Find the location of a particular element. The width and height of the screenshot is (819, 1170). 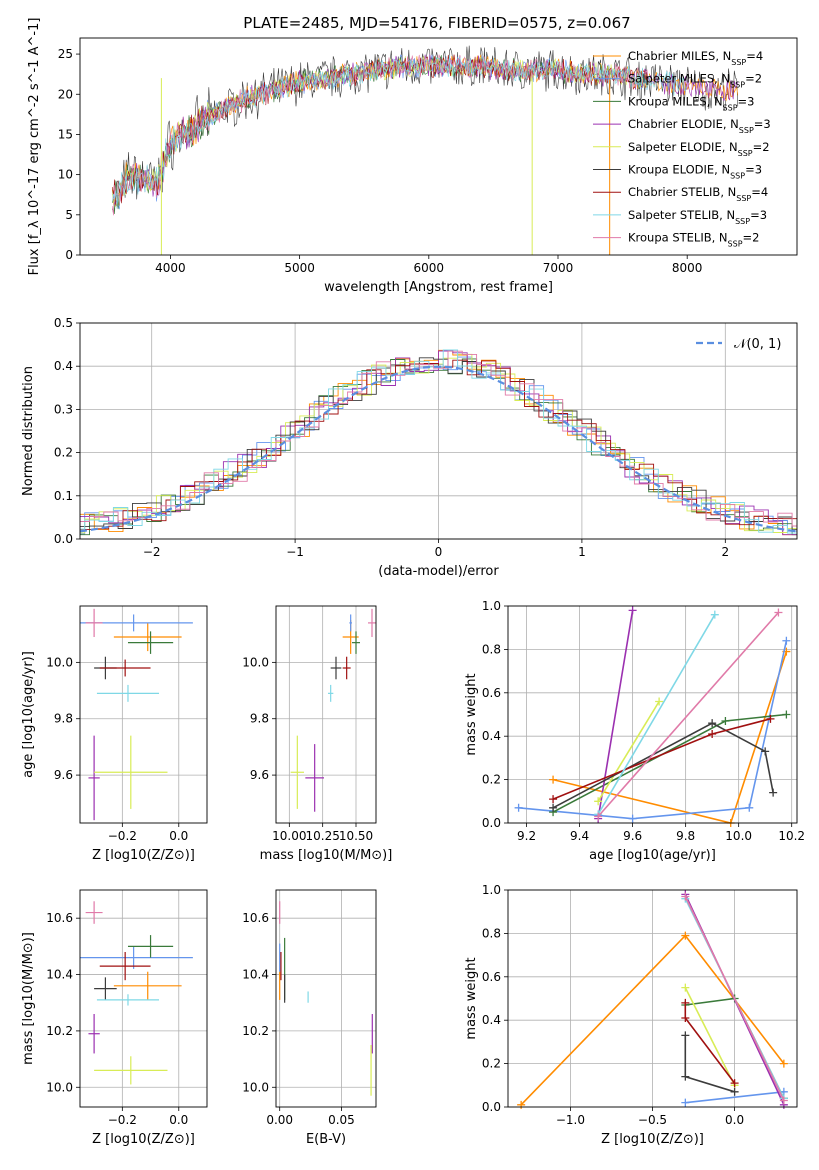

x-axis-label: age [log10(age/yr)] is located at coordinates (652, 855).